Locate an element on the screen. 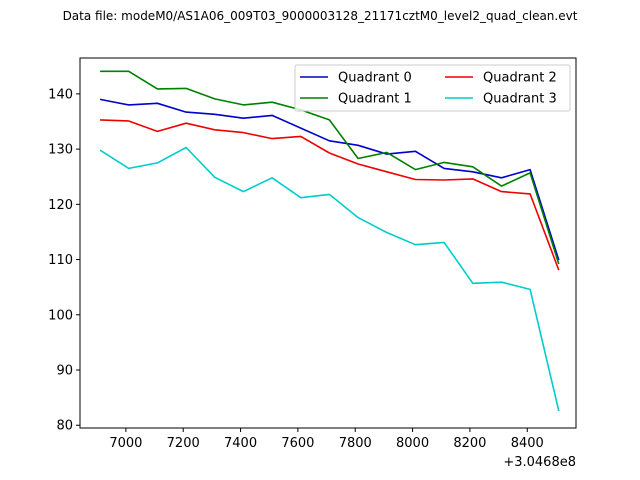 The image size is (640, 480). y-axis: 80 90 100 110 120 130 140 is located at coordinates (64, 260).